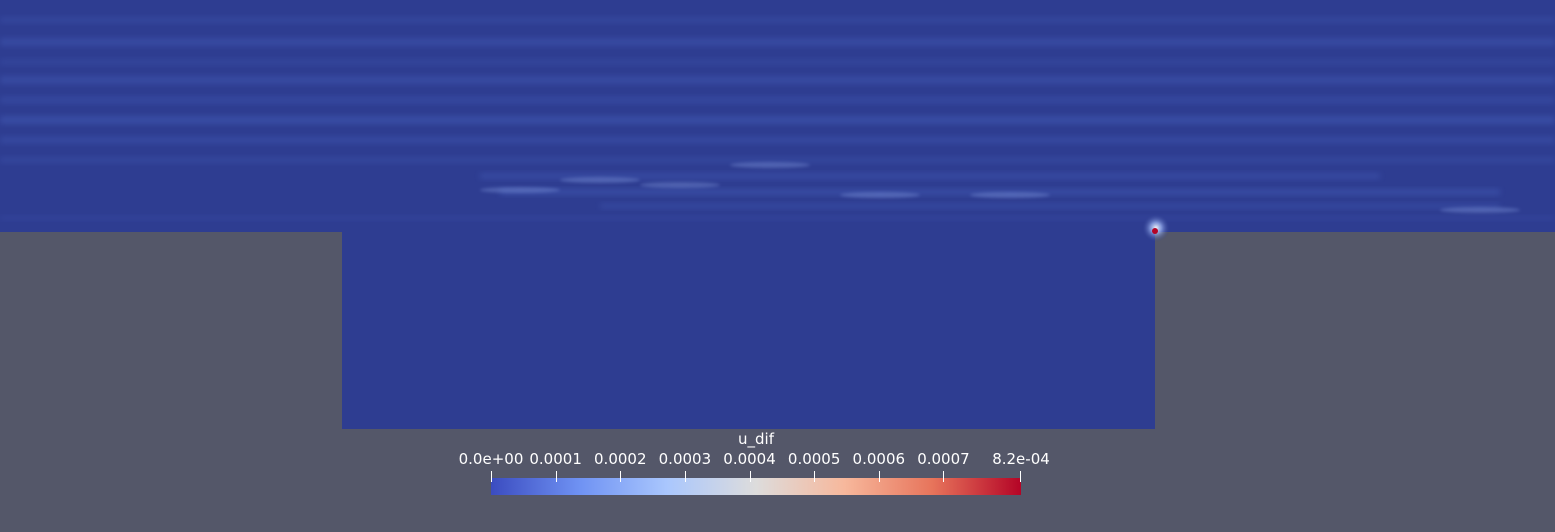 This screenshot has height=532, width=1555. What do you see at coordinates (685, 459) in the screenshot?
I see `colorbar-tick-label: 0.0003` at bounding box center [685, 459].